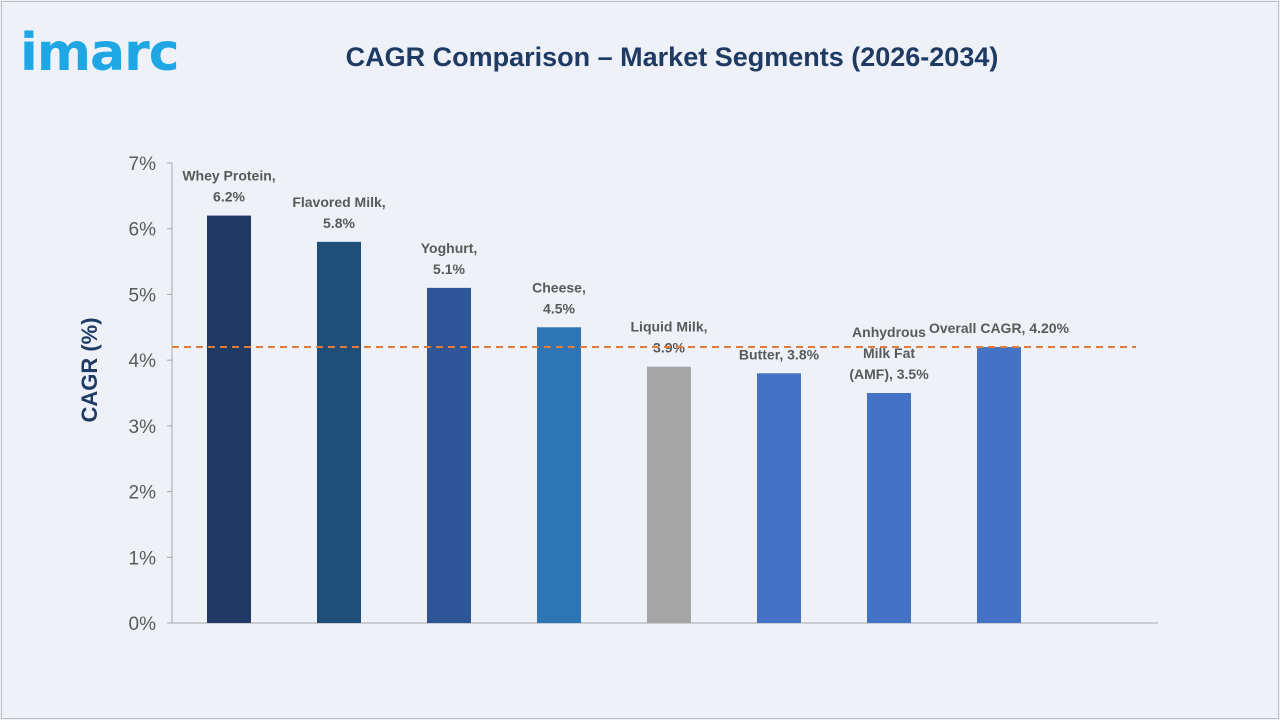 Image resolution: width=1280 pixels, height=720 pixels. Describe the element at coordinates (449, 248) in the screenshot. I see `data-label: Yoghurt,` at that location.